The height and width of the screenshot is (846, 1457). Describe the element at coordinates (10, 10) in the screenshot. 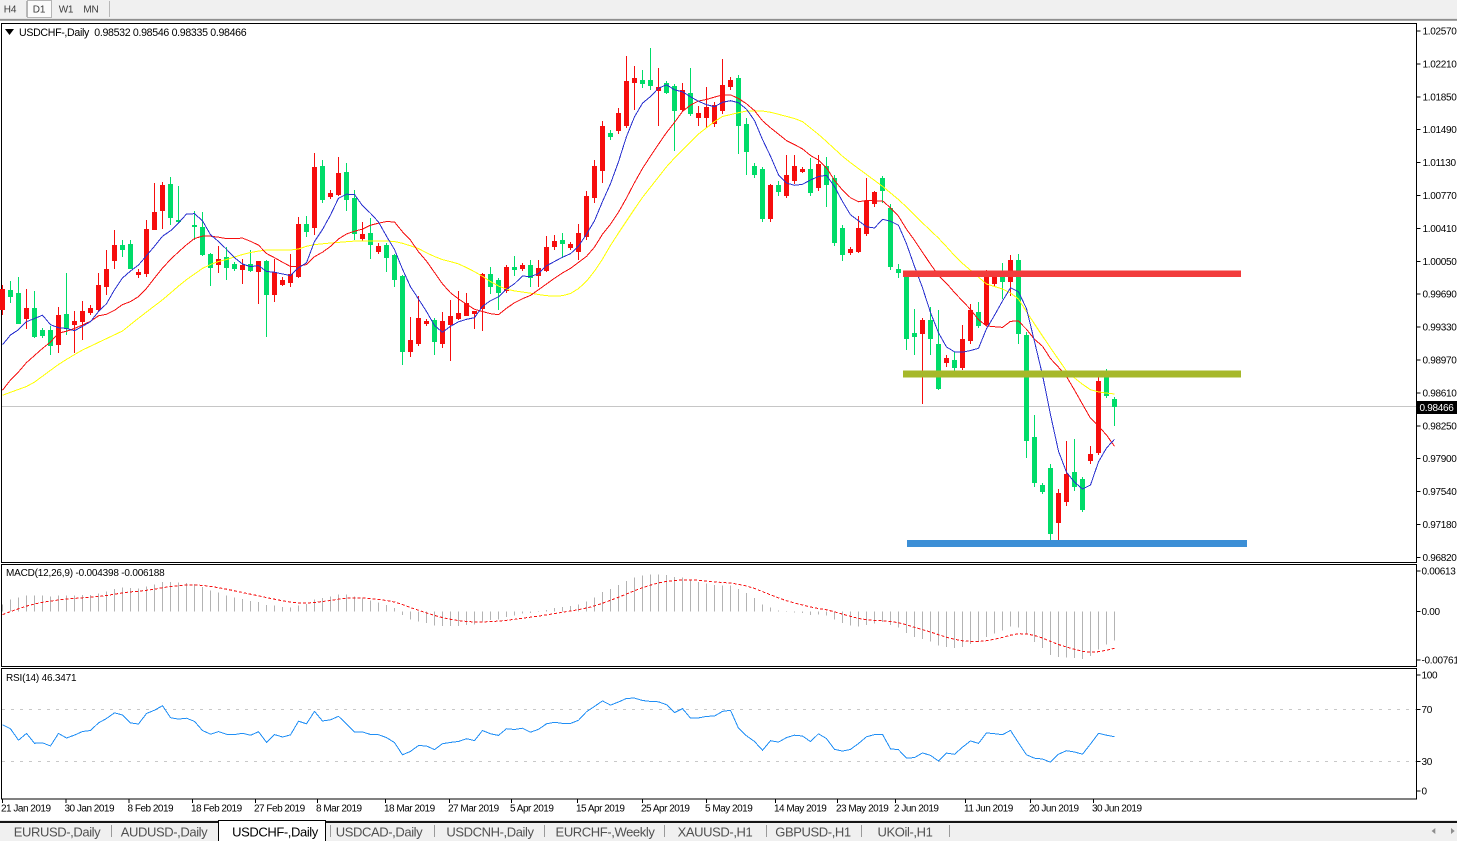

I see `svg-text: H4` at that location.